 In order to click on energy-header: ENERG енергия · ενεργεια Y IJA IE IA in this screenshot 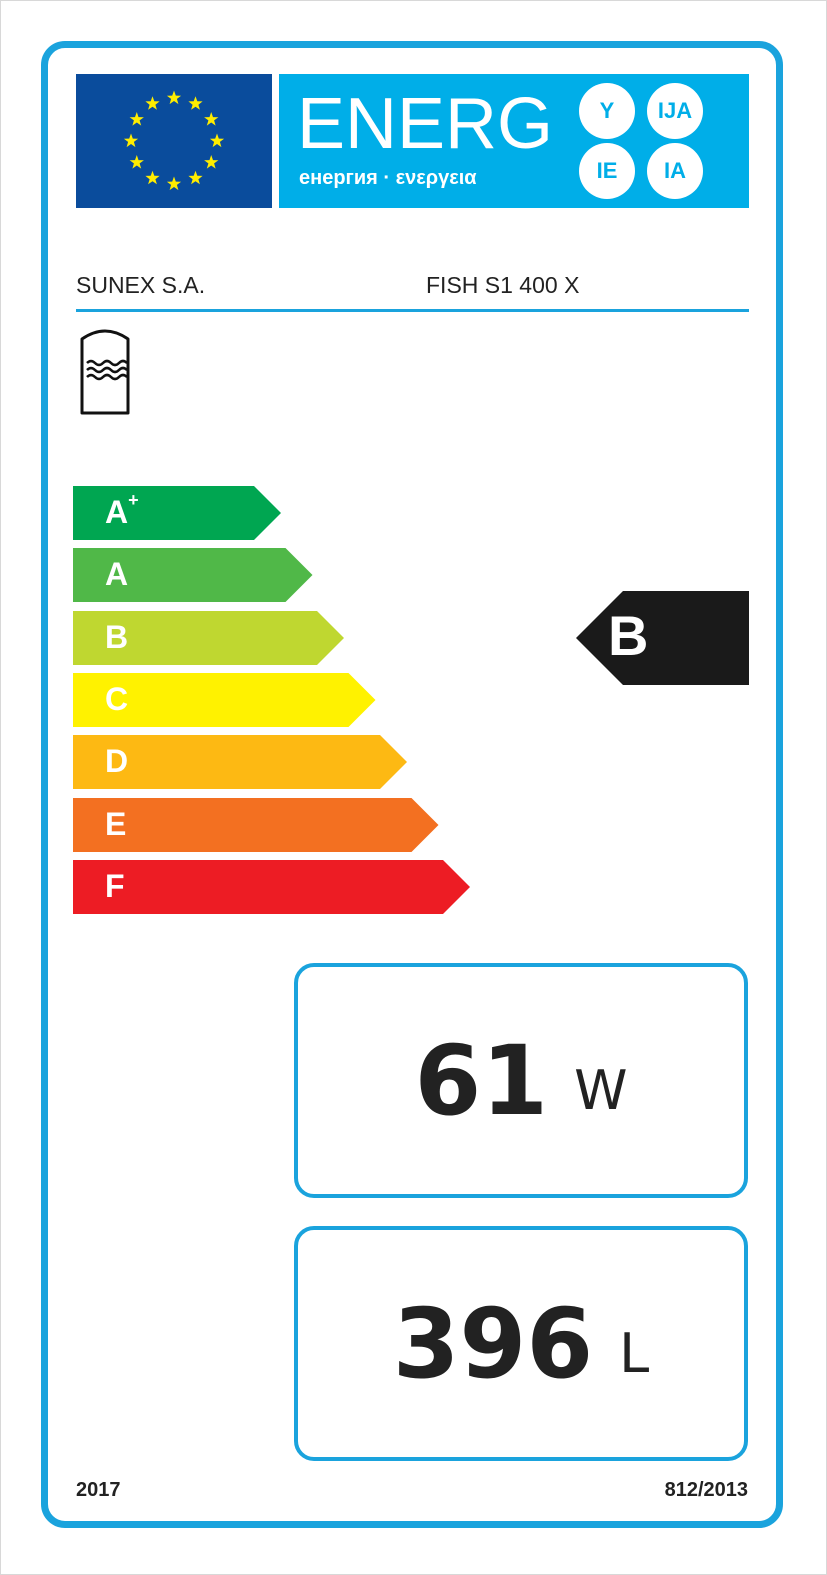, I will do `click(514, 141)`.